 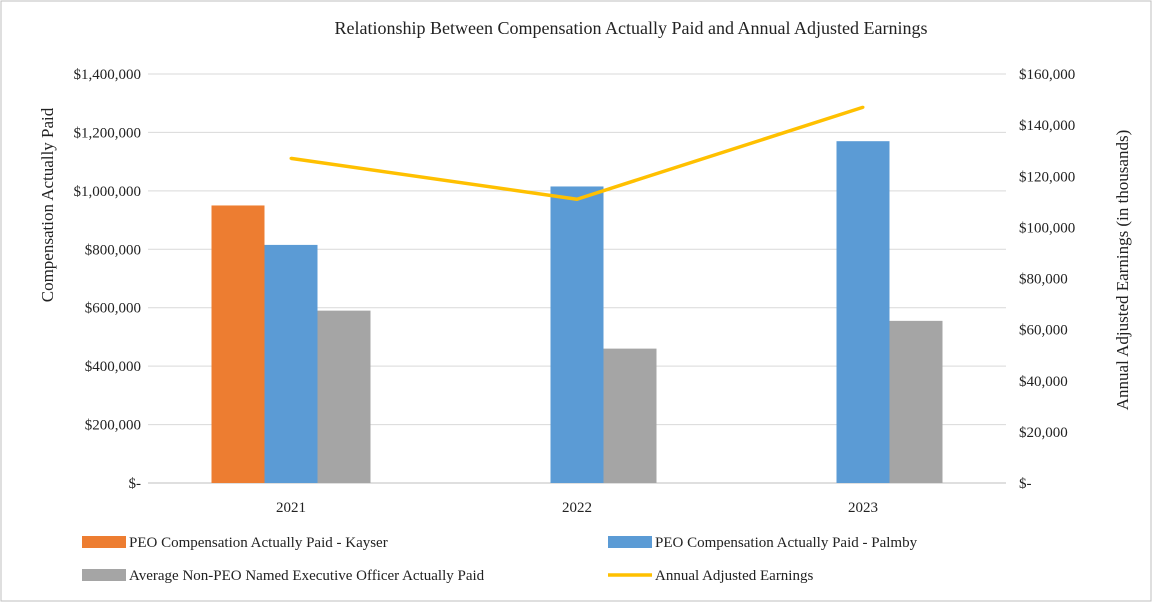 I want to click on y2-tick-label: $80,000, so click(x=1043, y=280).